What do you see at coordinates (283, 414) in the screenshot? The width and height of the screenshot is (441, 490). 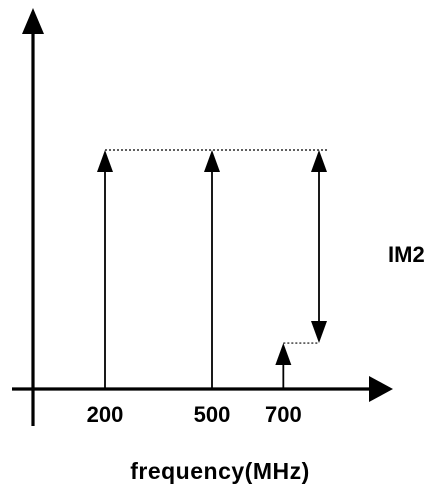 I see `x-tick-label-700: 700` at bounding box center [283, 414].